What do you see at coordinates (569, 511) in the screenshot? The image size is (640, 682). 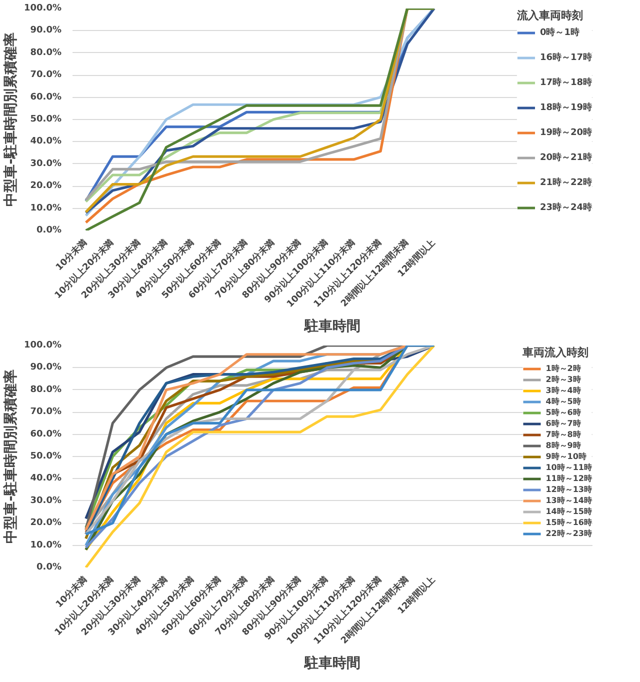 I see `legend-label: 14時～15時` at bounding box center [569, 511].